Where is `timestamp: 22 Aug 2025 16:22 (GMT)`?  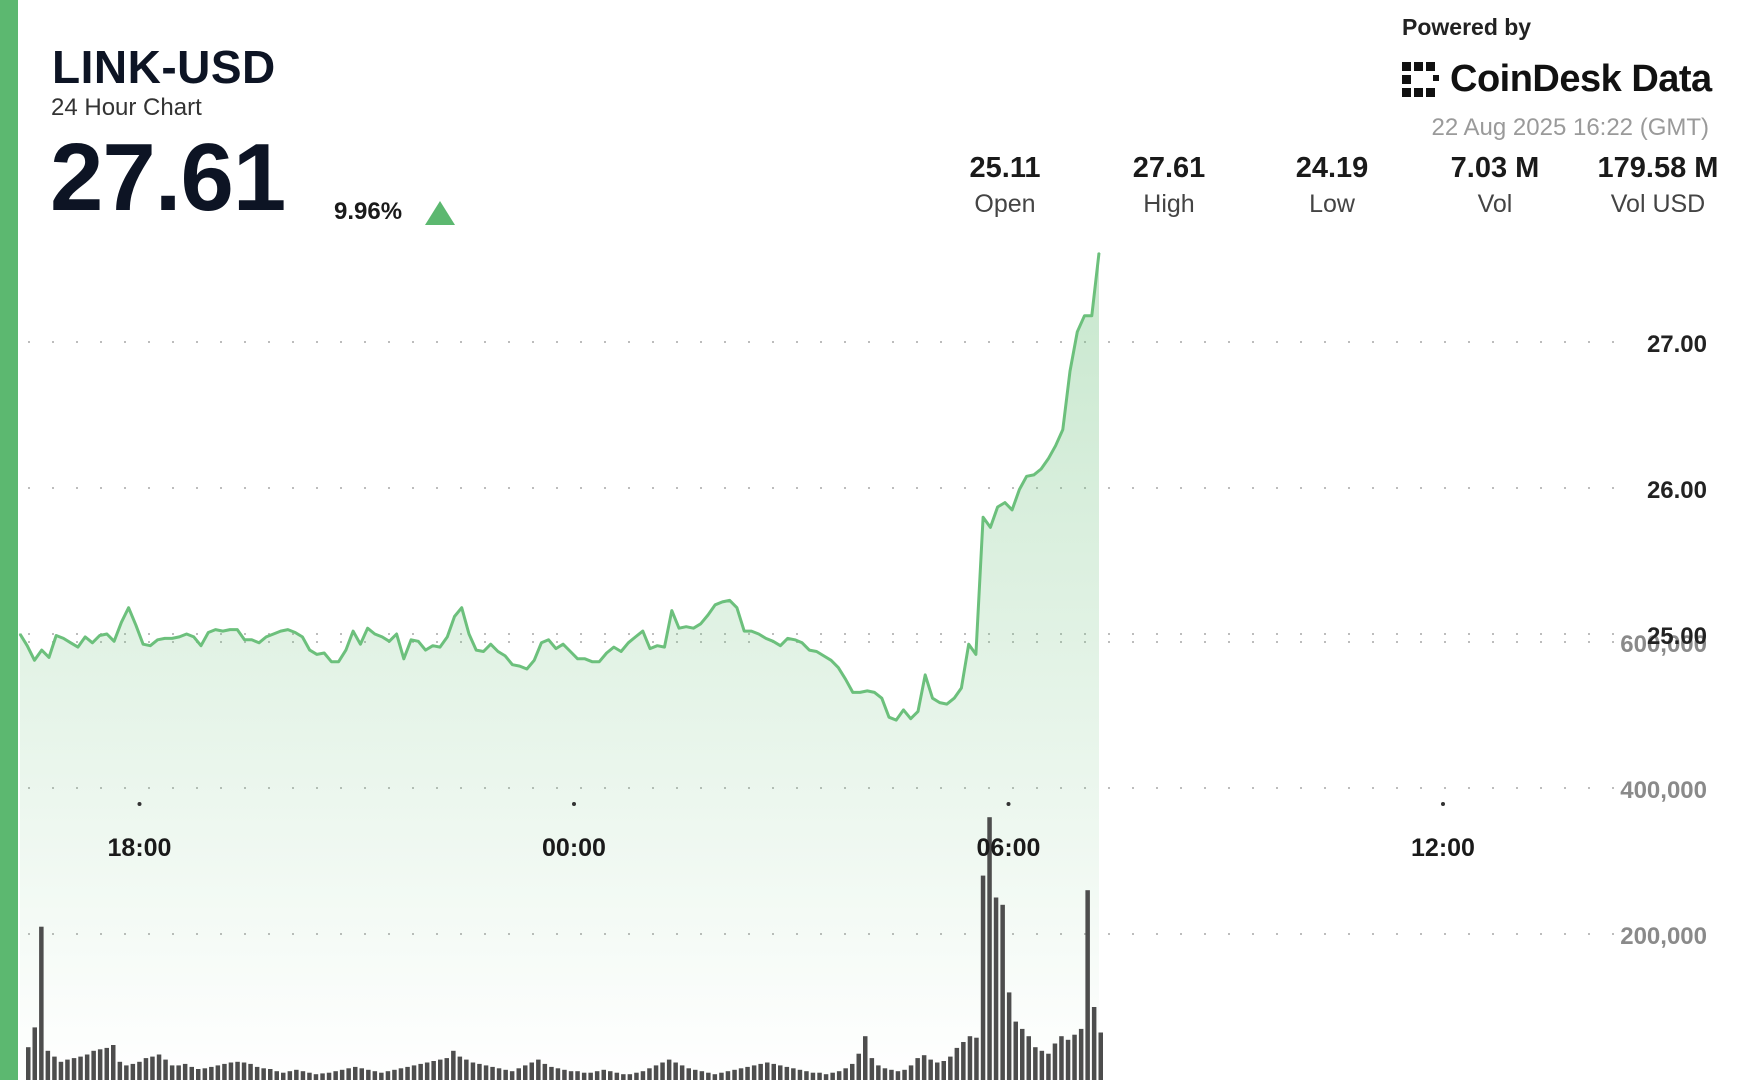
timestamp: 22 Aug 2025 16:22 (GMT) is located at coordinates (1570, 127).